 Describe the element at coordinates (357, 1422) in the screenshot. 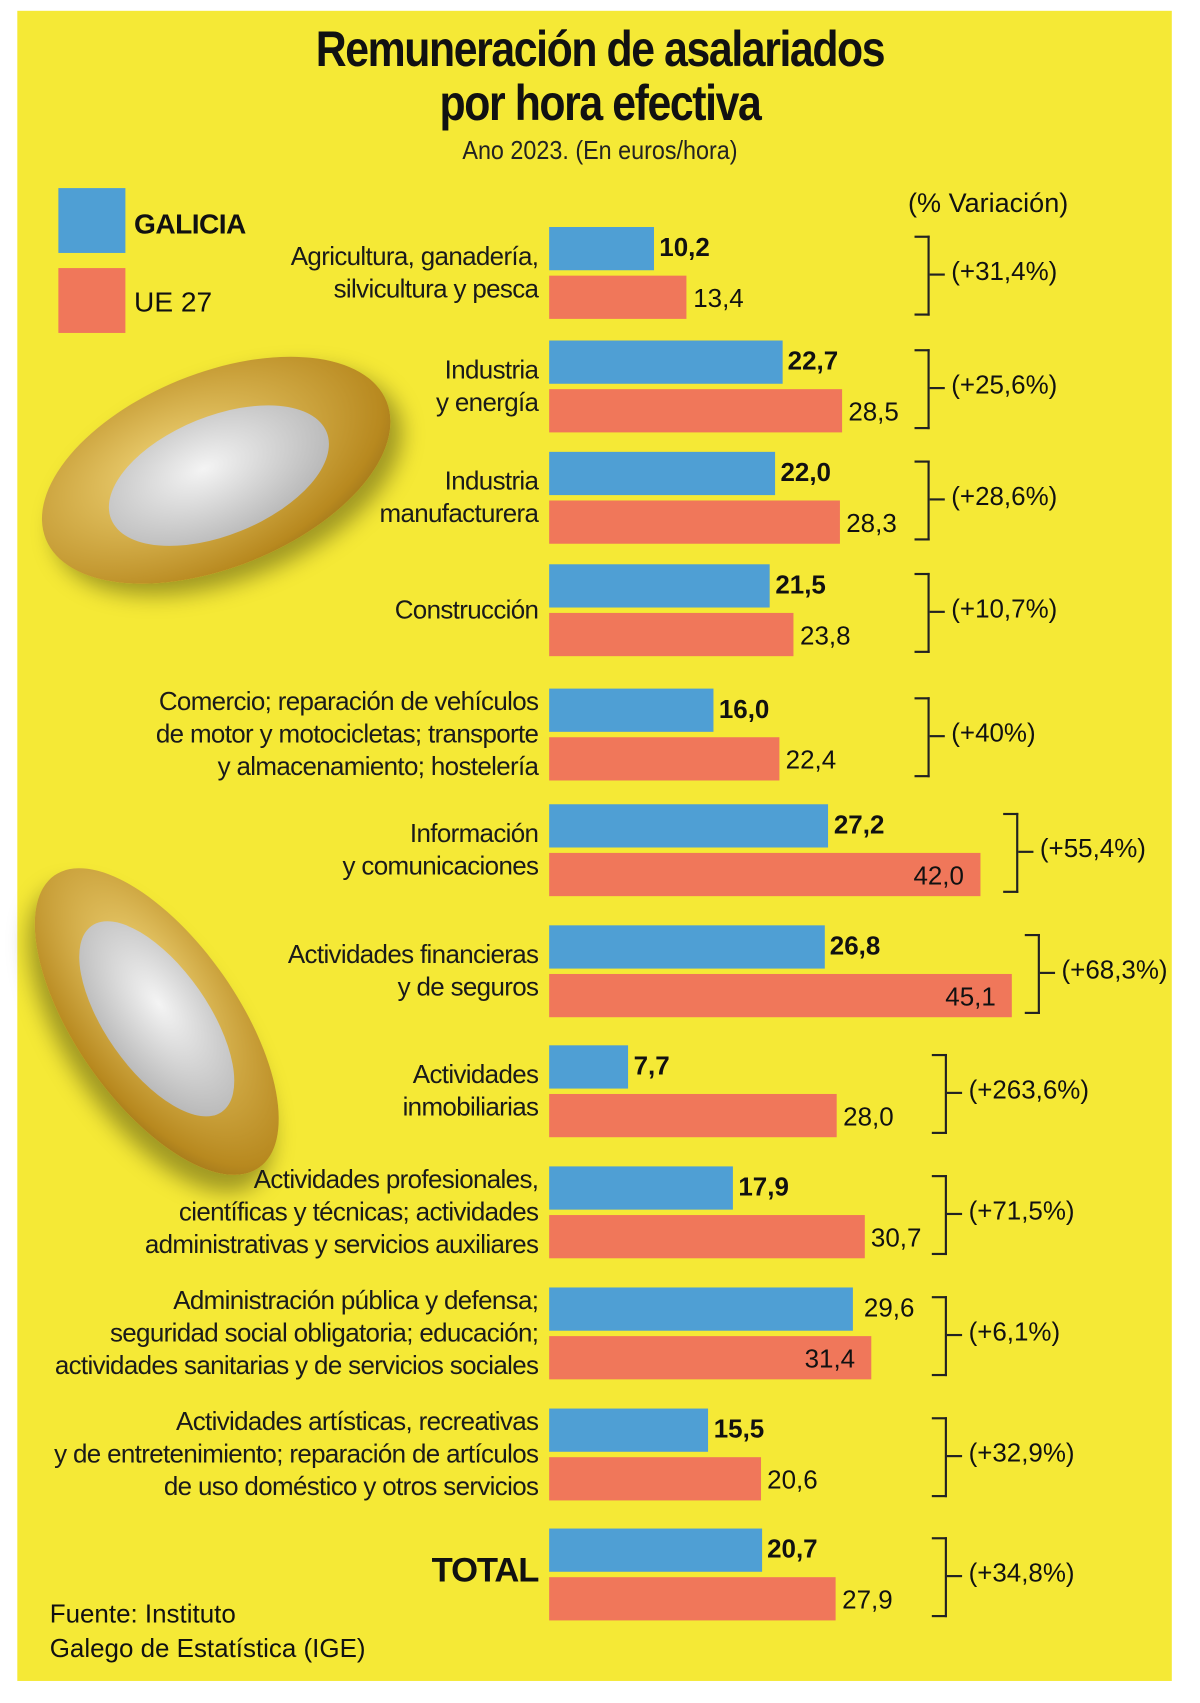

I see `category-label-line: Actividades artísticas, recreativas` at that location.